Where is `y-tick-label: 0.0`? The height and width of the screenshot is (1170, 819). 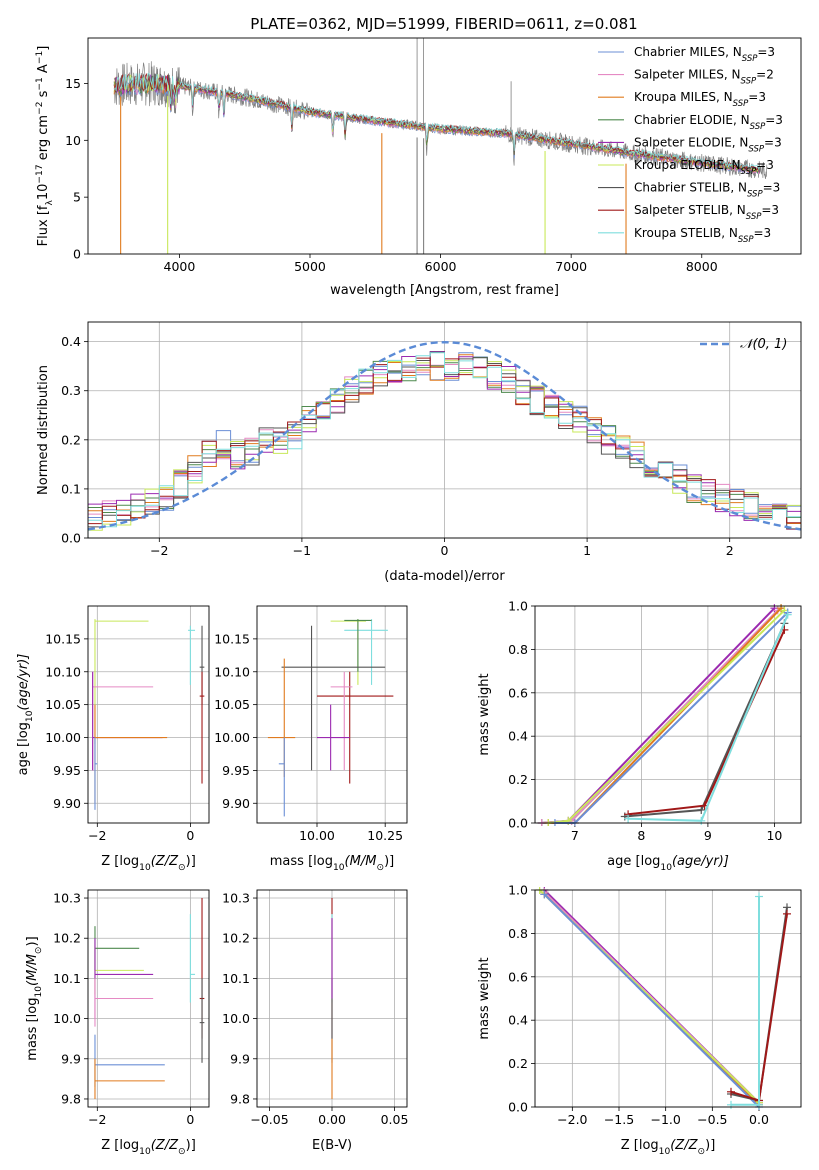
y-tick-label: 0.0 is located at coordinates (518, 823).